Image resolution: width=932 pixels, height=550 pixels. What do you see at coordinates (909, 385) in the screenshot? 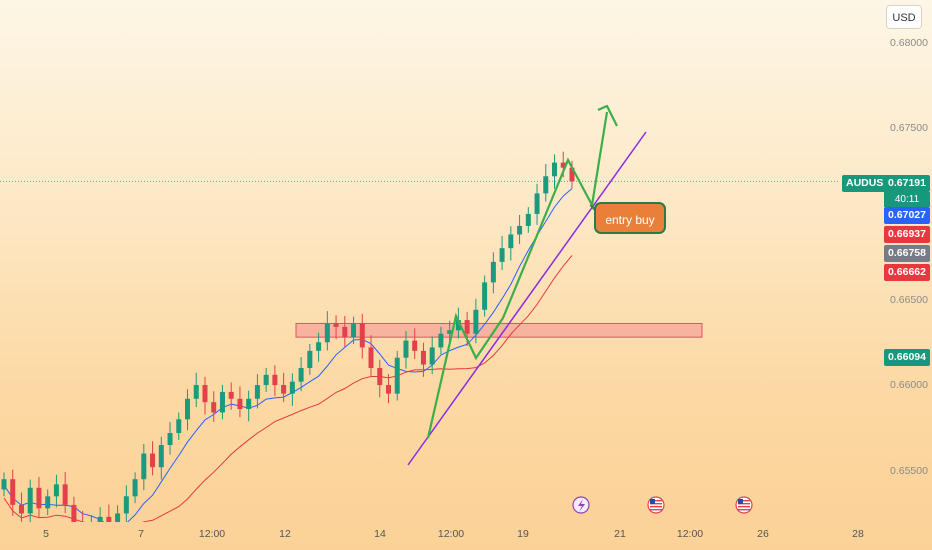
I see `price-tick: 0.66000` at bounding box center [909, 385].